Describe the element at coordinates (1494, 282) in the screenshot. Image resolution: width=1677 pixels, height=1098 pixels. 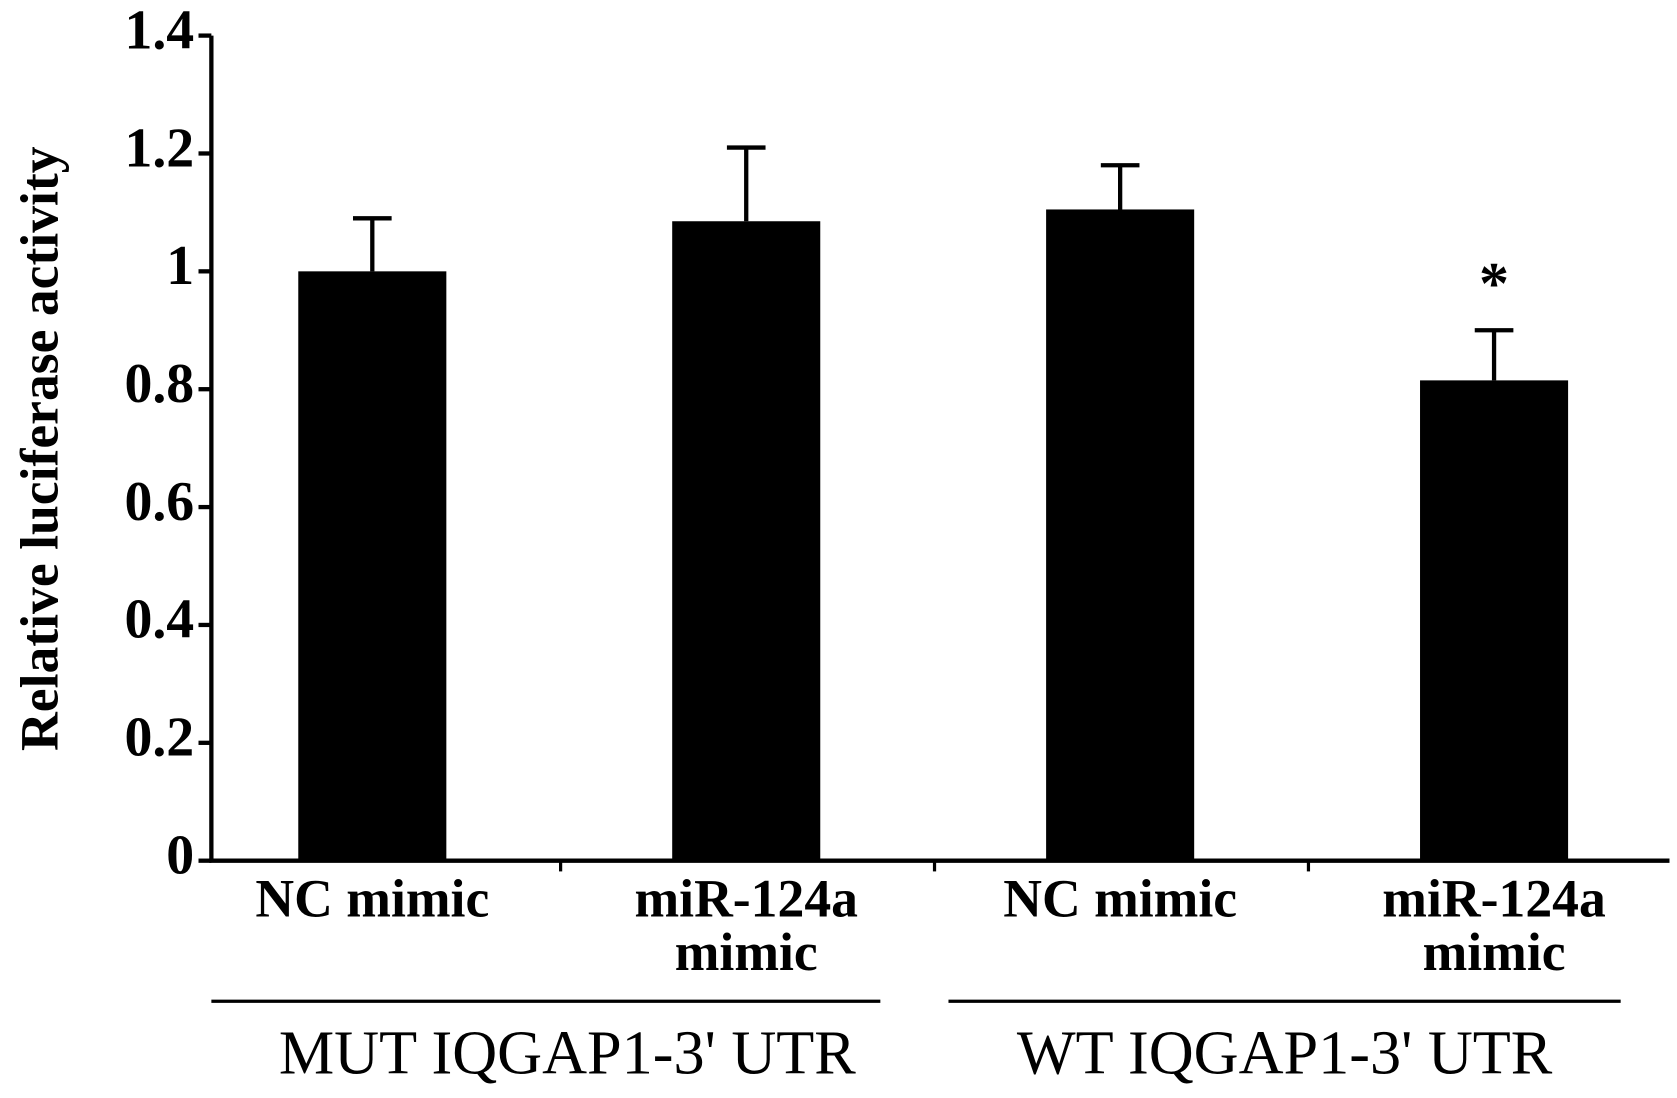
I see `annotation: *` at that location.